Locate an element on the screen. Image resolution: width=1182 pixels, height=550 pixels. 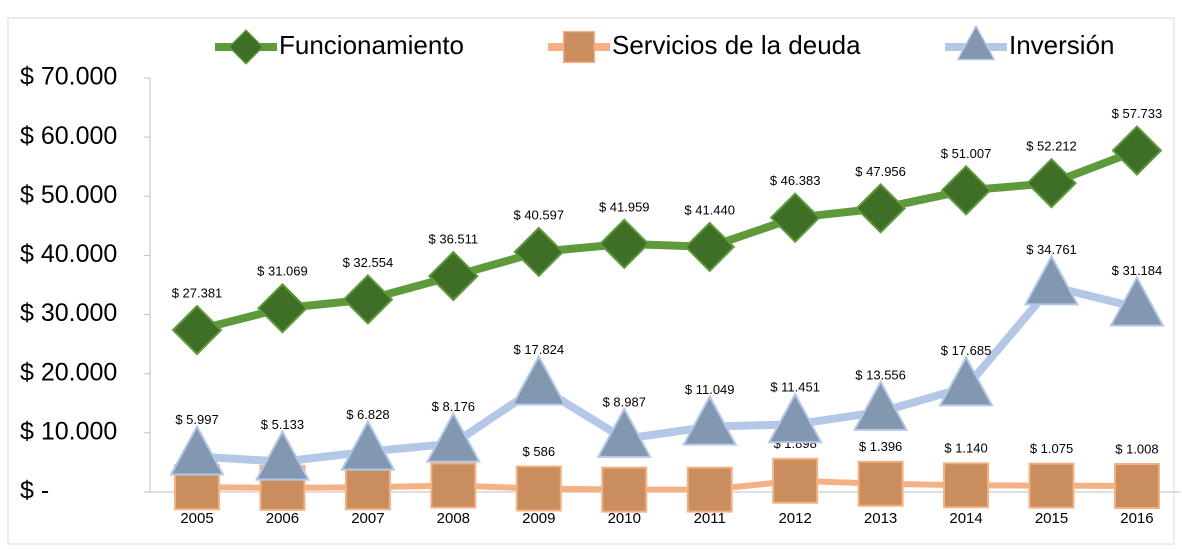
y-tick-label: $ 30.000 is located at coordinates (68, 313).